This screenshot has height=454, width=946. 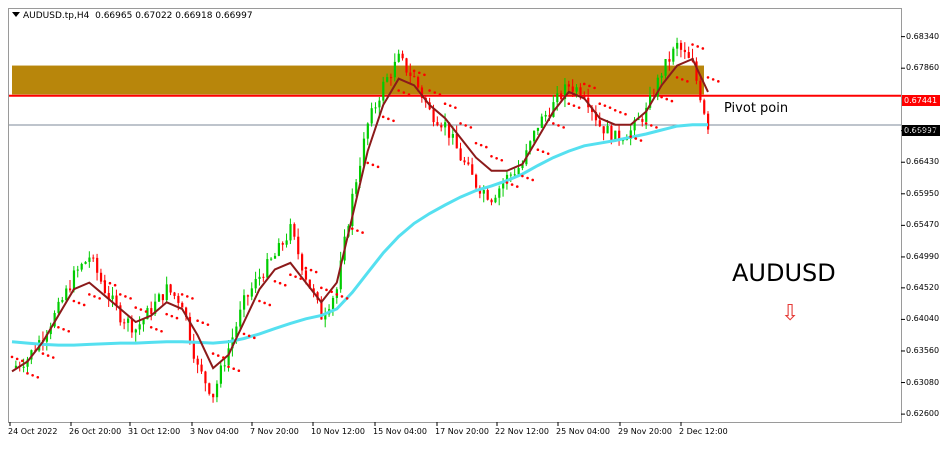 What do you see at coordinates (16, 14) in the screenshot?
I see `collapse-triangle-icon` at bounding box center [16, 14].